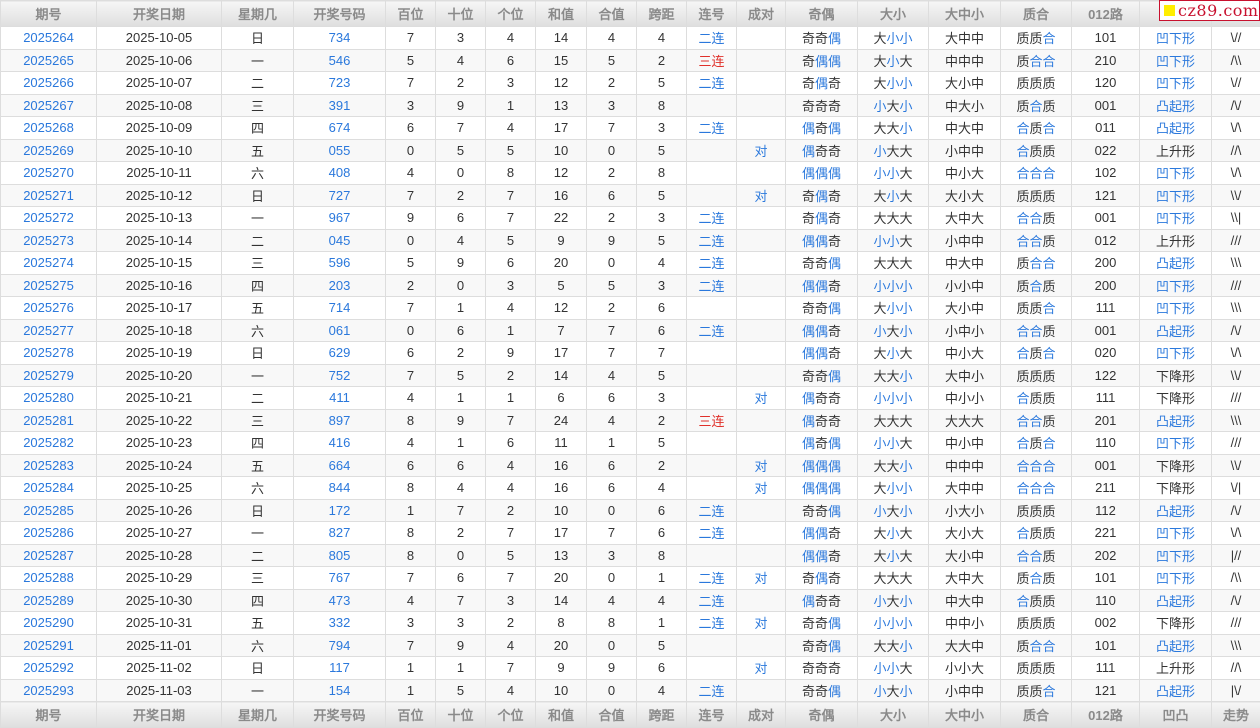 Image resolution: width=1260 pixels, height=728 pixels. Describe the element at coordinates (49, 83) in the screenshot. I see `cell-issue: 2025266` at that location.